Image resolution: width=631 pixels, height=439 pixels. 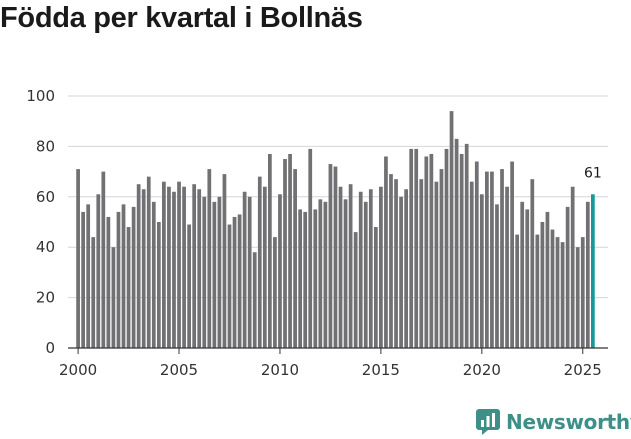 I want to click on bar-2023K3, so click(x=552, y=288).